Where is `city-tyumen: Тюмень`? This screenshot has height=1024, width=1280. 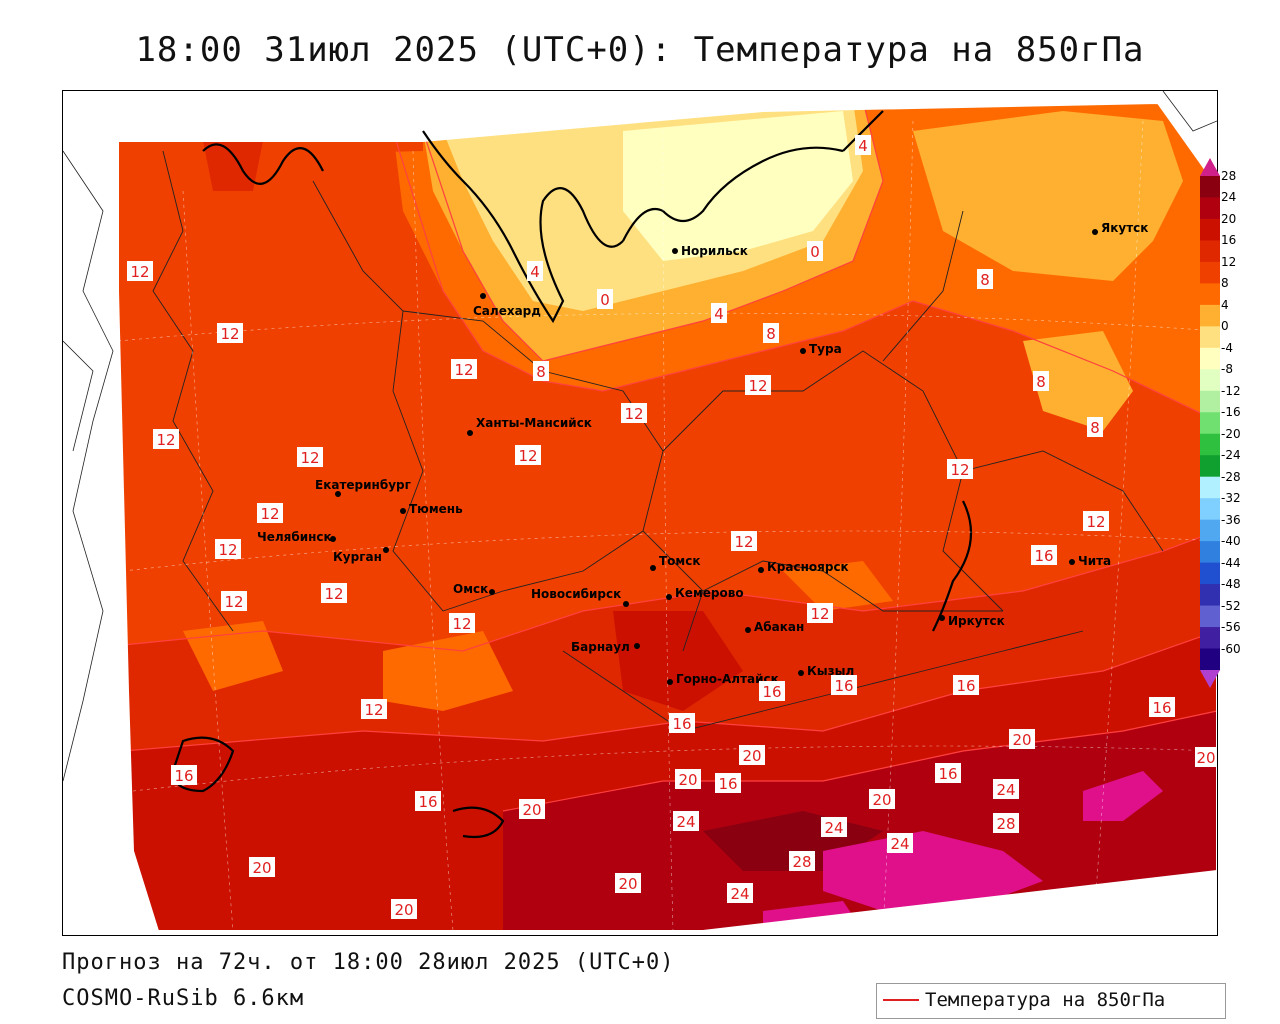
city-tyumen: Тюмень is located at coordinates (431, 509).